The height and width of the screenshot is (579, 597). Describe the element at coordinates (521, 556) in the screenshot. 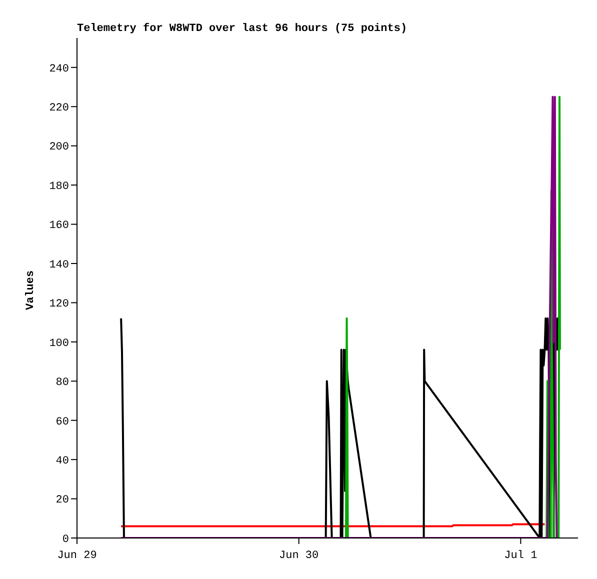

I see `x-tick-label: Jul 1` at that location.